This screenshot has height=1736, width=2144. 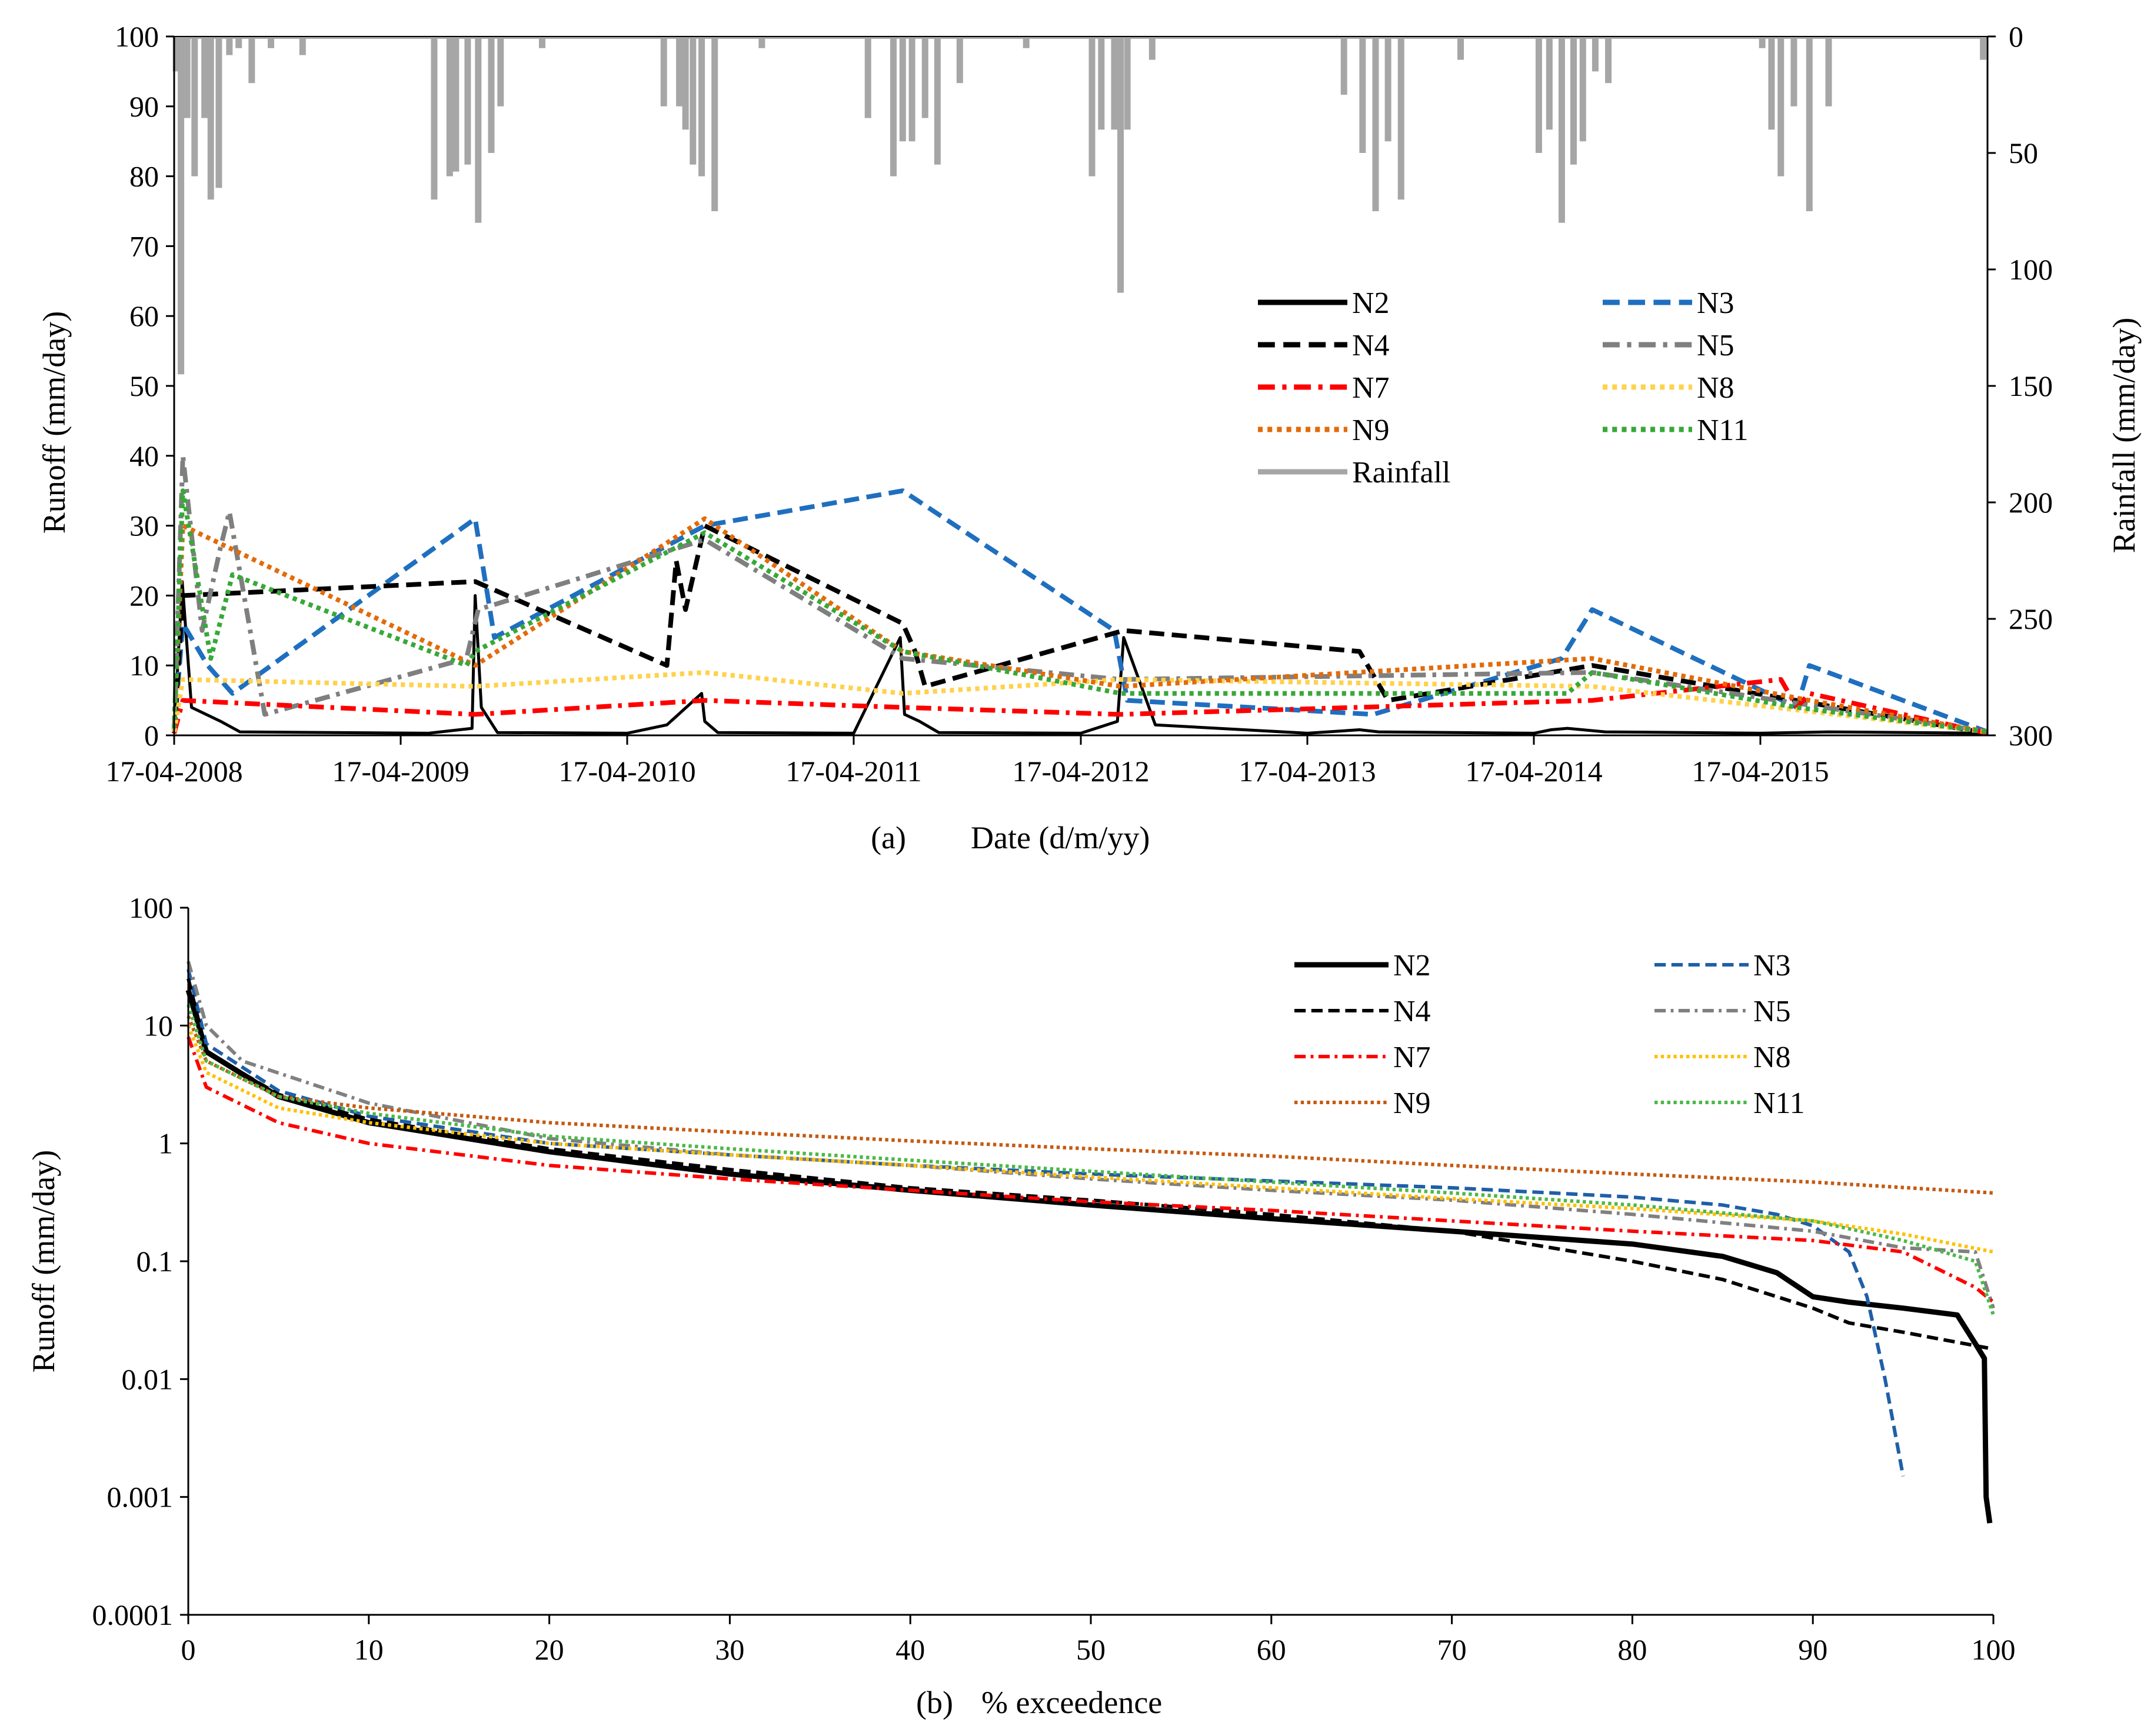 I want to click on series-line-n4, so click(x=1080, y=630).